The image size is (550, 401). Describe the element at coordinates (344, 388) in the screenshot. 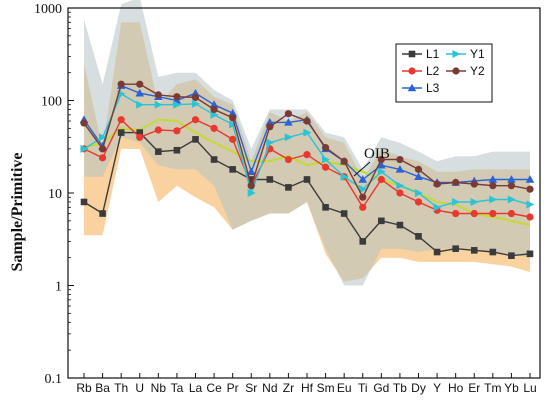

I see `x-tick-label-Eu: Eu` at that location.